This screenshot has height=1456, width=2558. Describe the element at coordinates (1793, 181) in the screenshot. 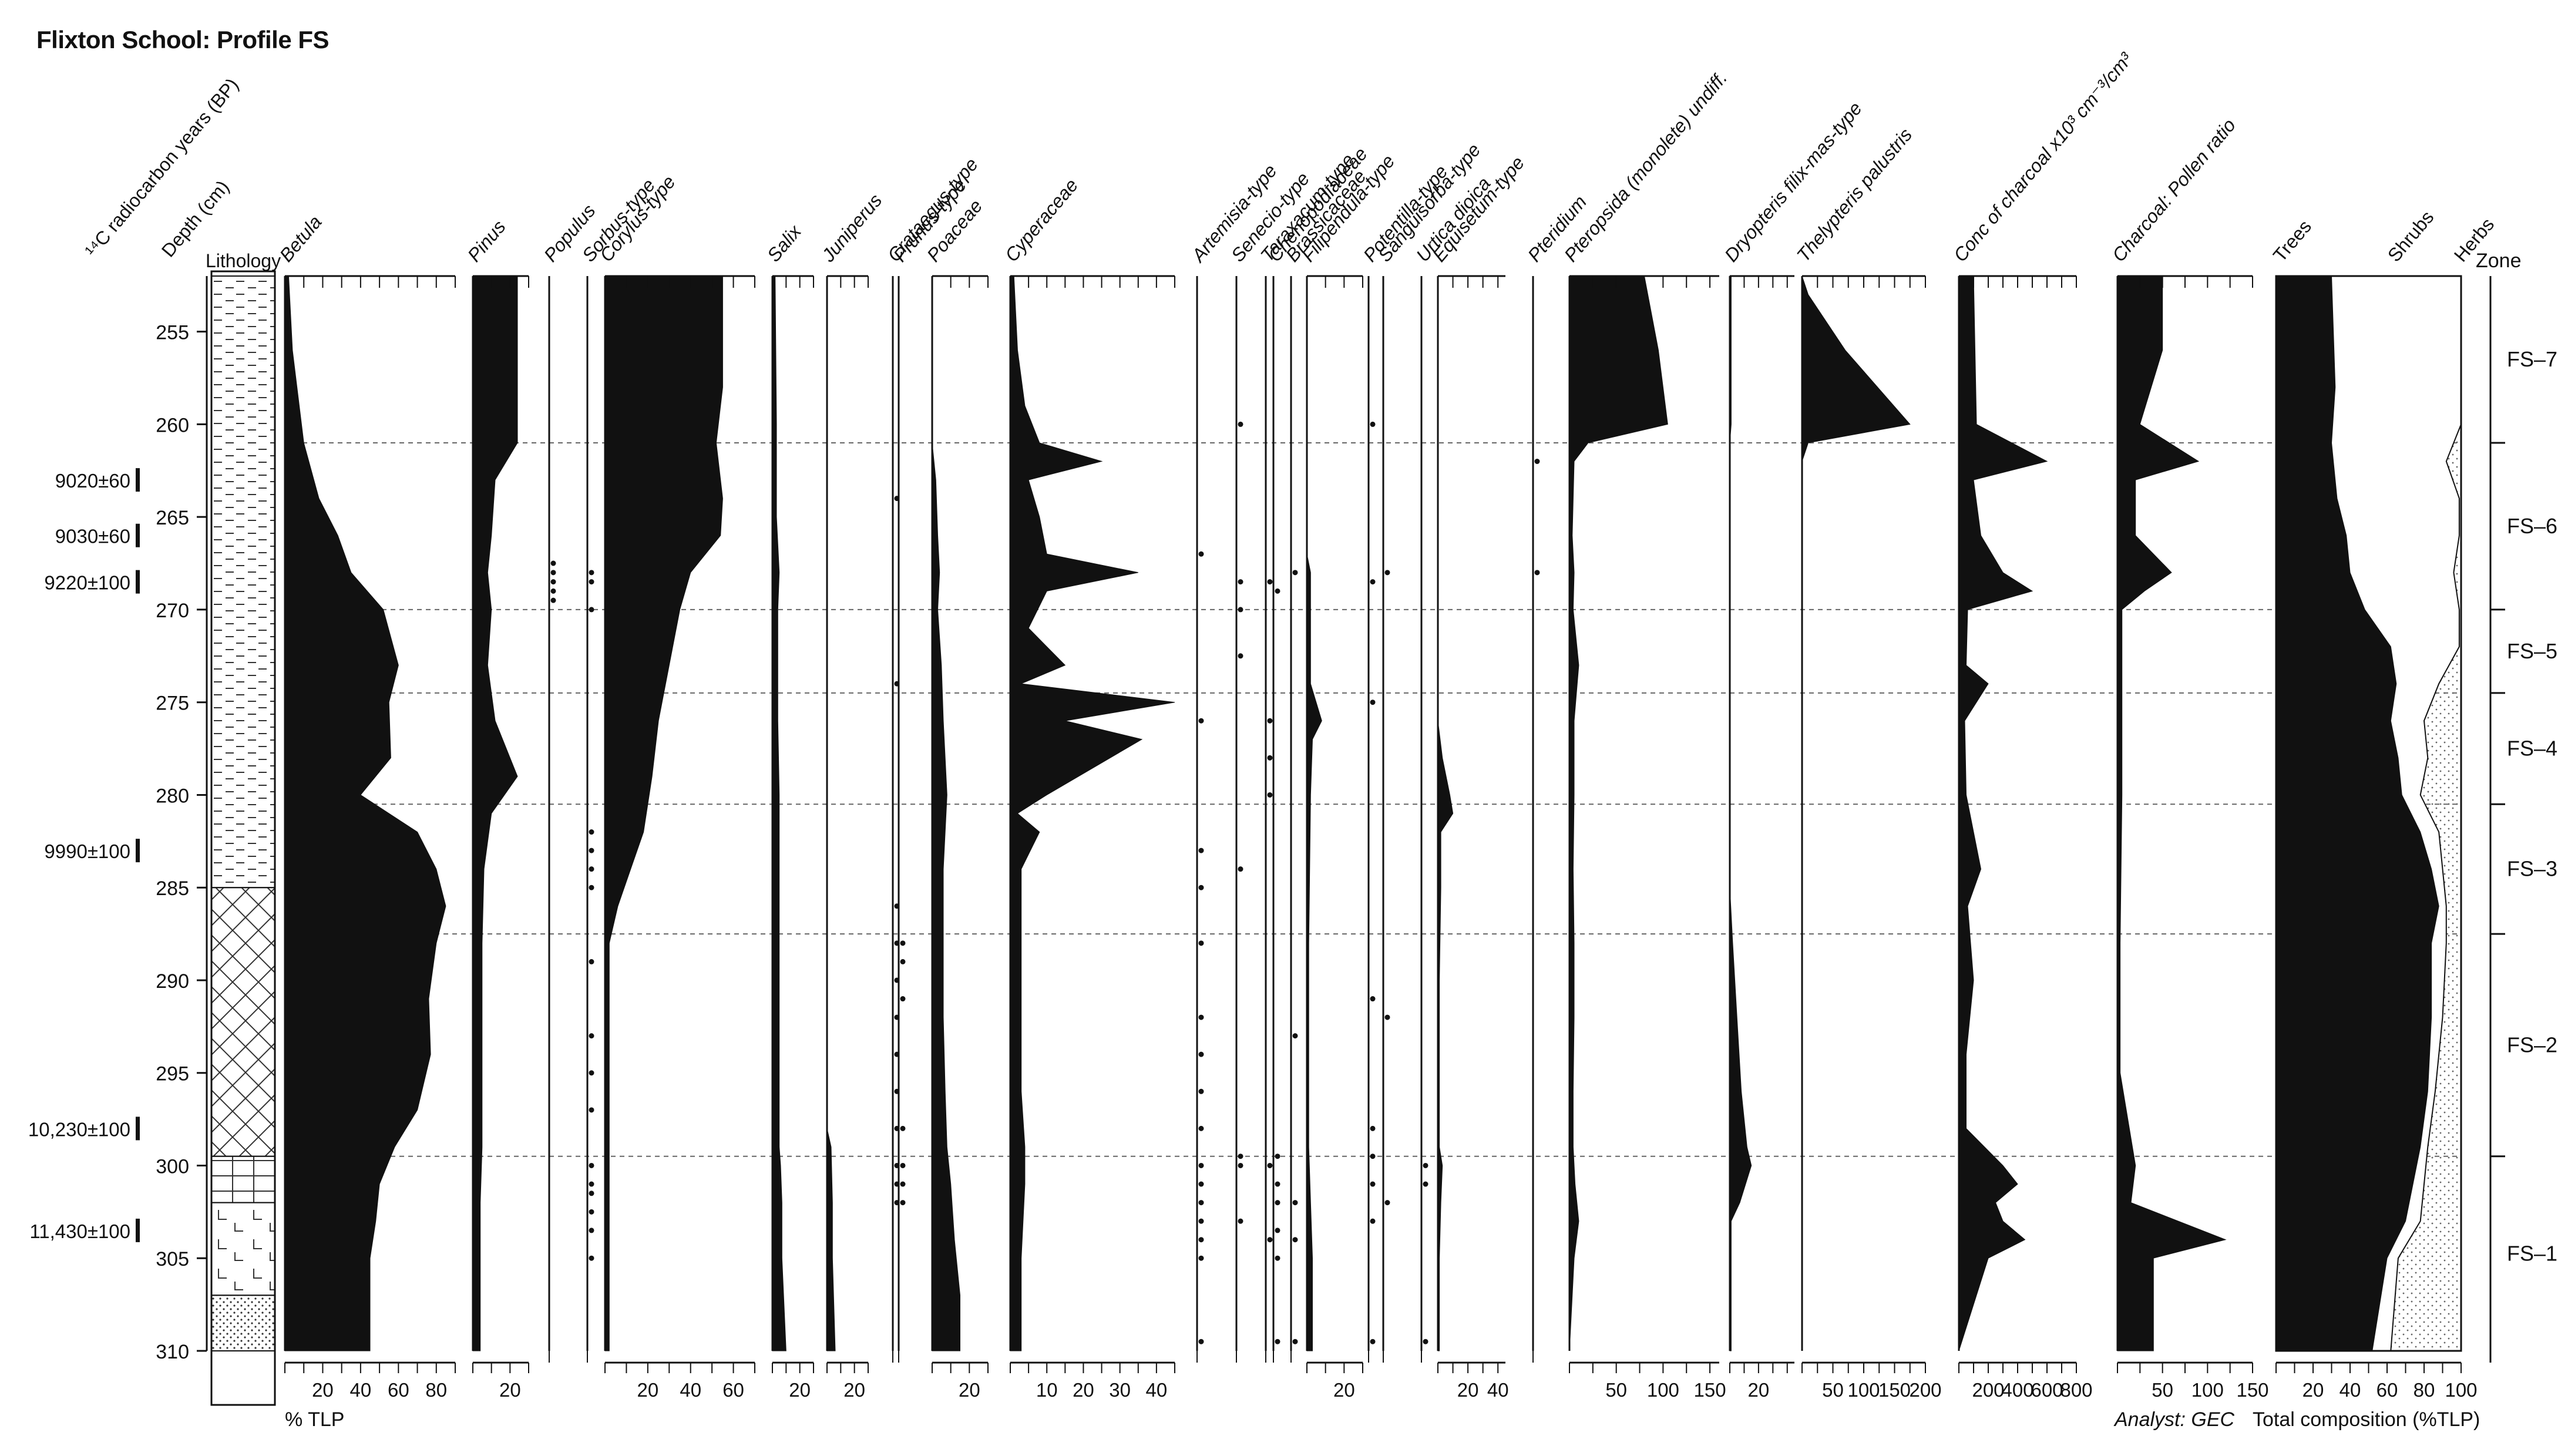

I see `header-dryopteris-filix-mas-type: Dryopteris filix-mas-type` at that location.